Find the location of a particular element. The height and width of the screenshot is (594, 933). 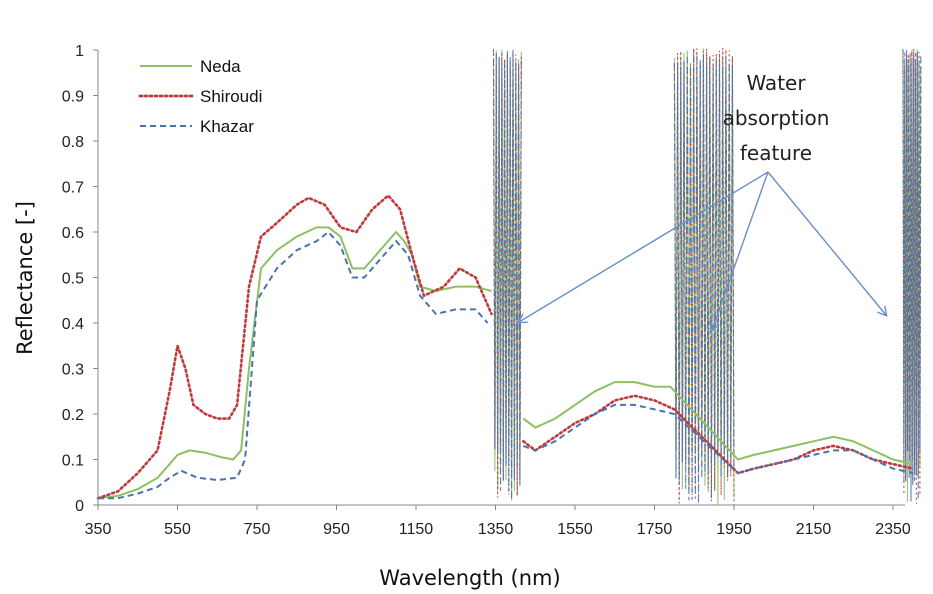

x-tick-label: 550 is located at coordinates (177, 529).